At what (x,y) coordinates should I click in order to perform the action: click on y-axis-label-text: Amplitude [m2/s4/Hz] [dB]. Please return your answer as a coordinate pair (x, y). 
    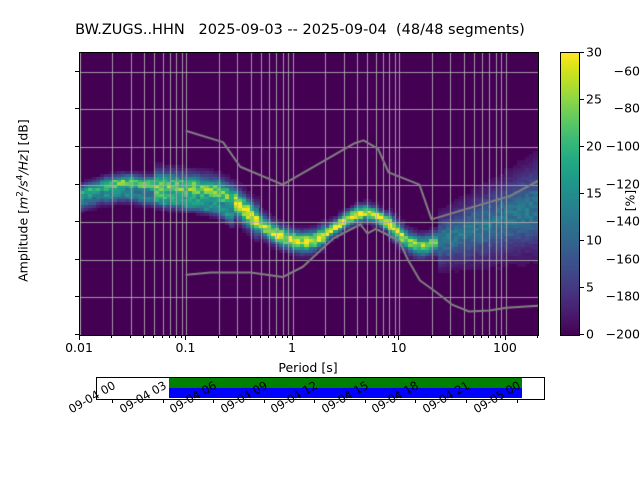
    Looking at the image, I should click on (23, 200).